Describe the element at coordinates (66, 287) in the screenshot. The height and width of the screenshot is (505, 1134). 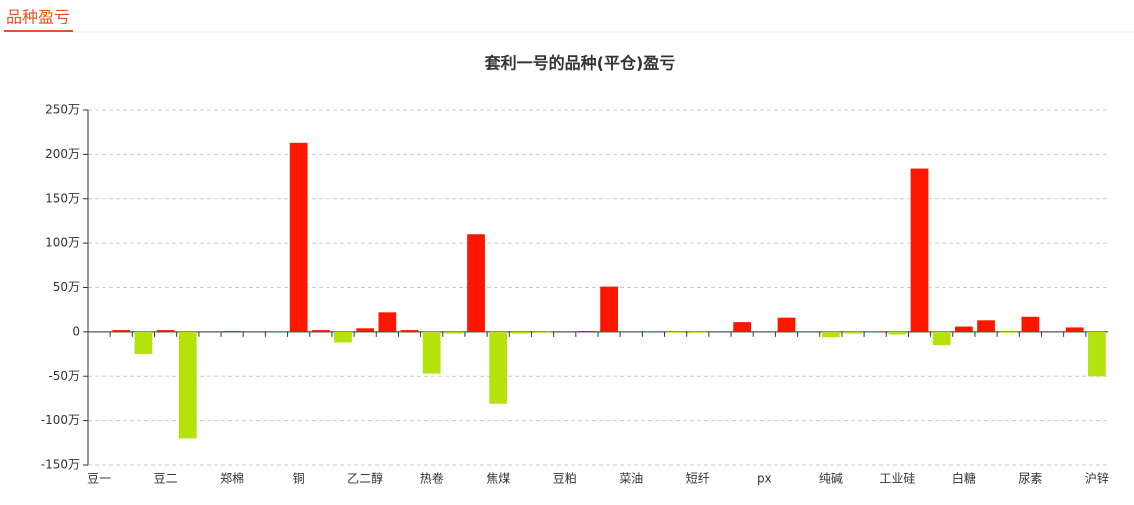
I see `y-tick-label: 50万` at that location.